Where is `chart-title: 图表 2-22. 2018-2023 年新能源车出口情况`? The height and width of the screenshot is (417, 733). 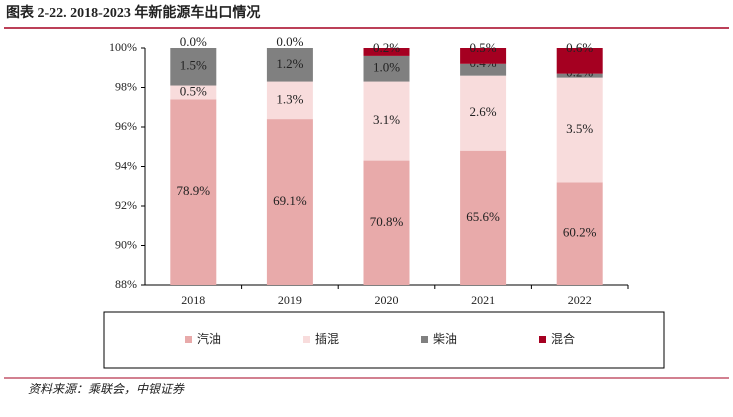
chart-title: 图表 2-22. 2018-2023 年新能源车出口情况 is located at coordinates (133, 12).